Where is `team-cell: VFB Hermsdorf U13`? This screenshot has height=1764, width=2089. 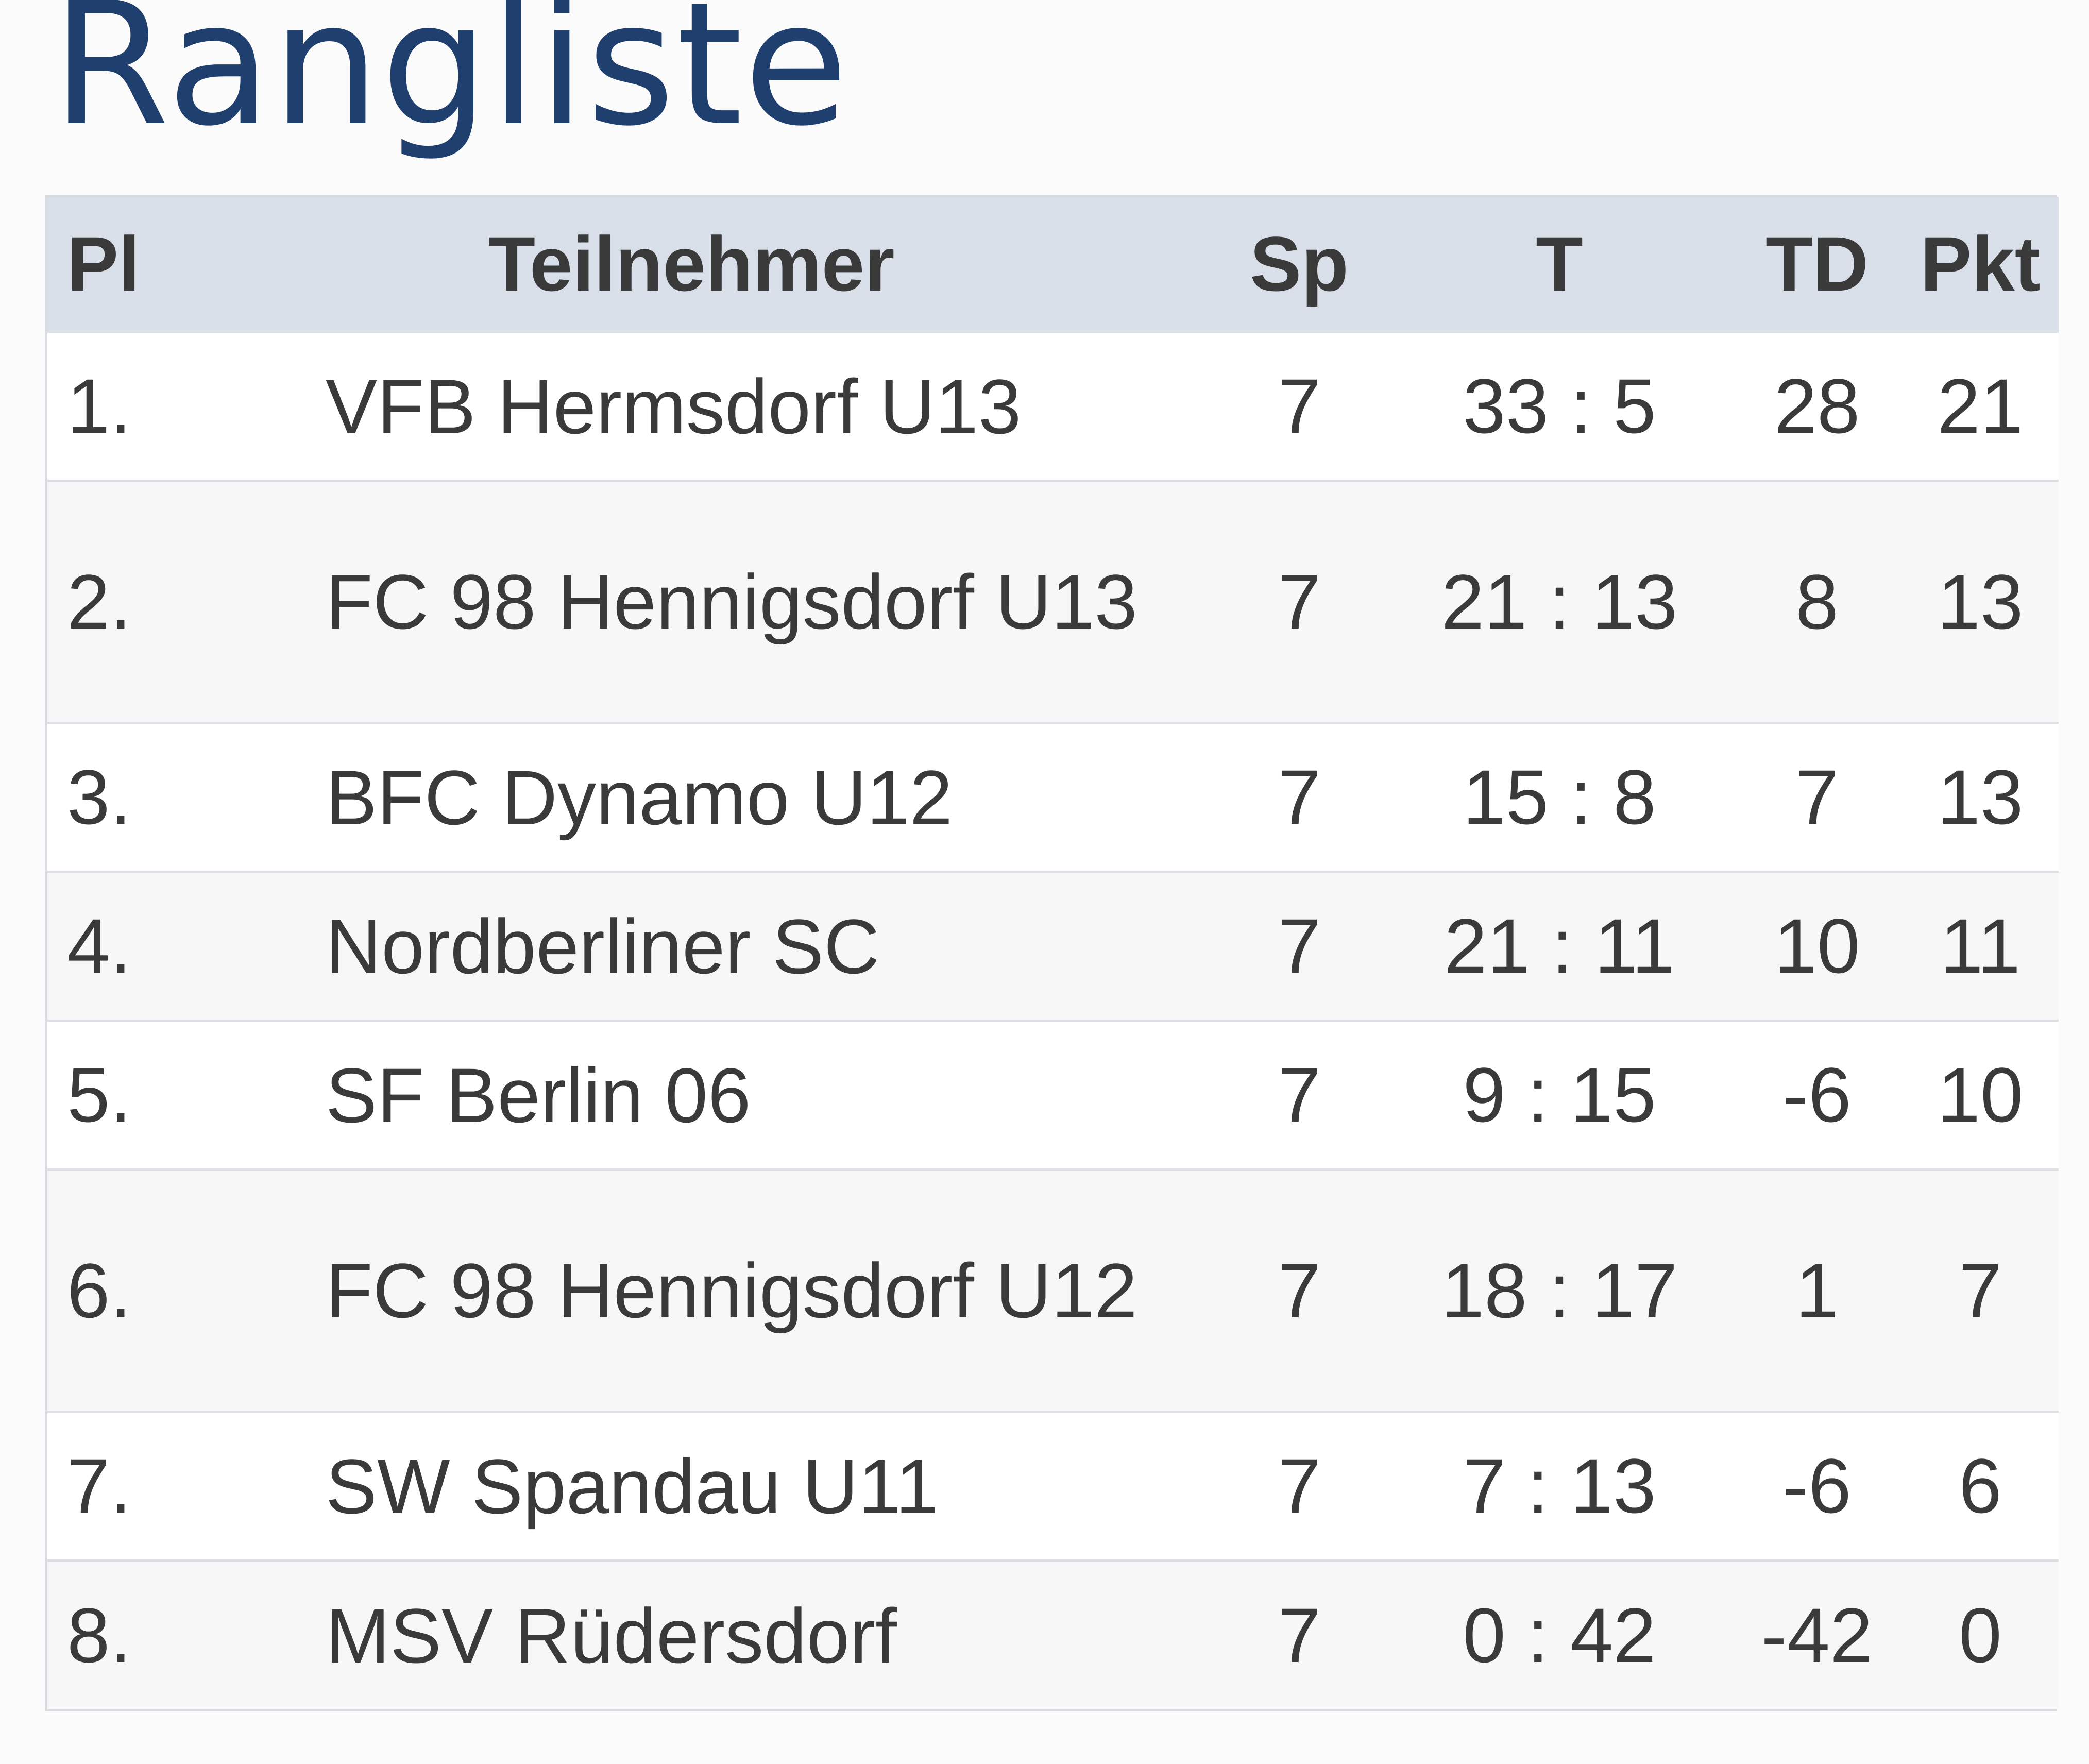
team-cell: VFB Hermsdorf U13 is located at coordinates (769, 406).